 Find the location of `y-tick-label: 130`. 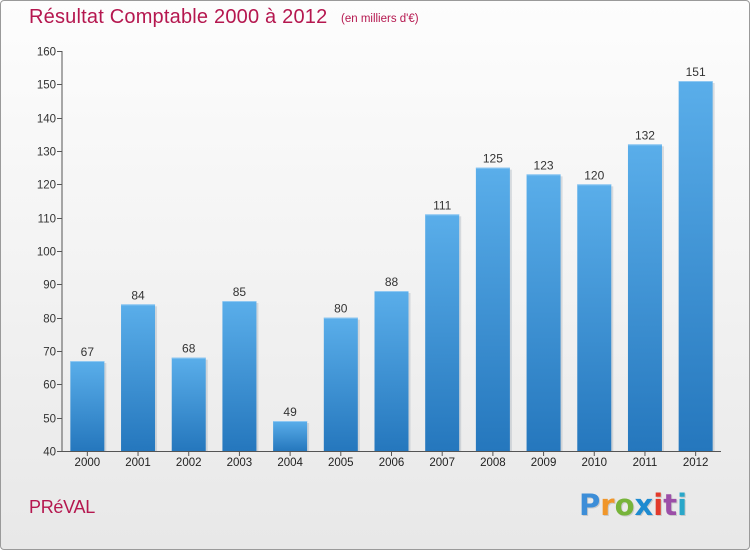

y-tick-label: 130 is located at coordinates (46, 153).